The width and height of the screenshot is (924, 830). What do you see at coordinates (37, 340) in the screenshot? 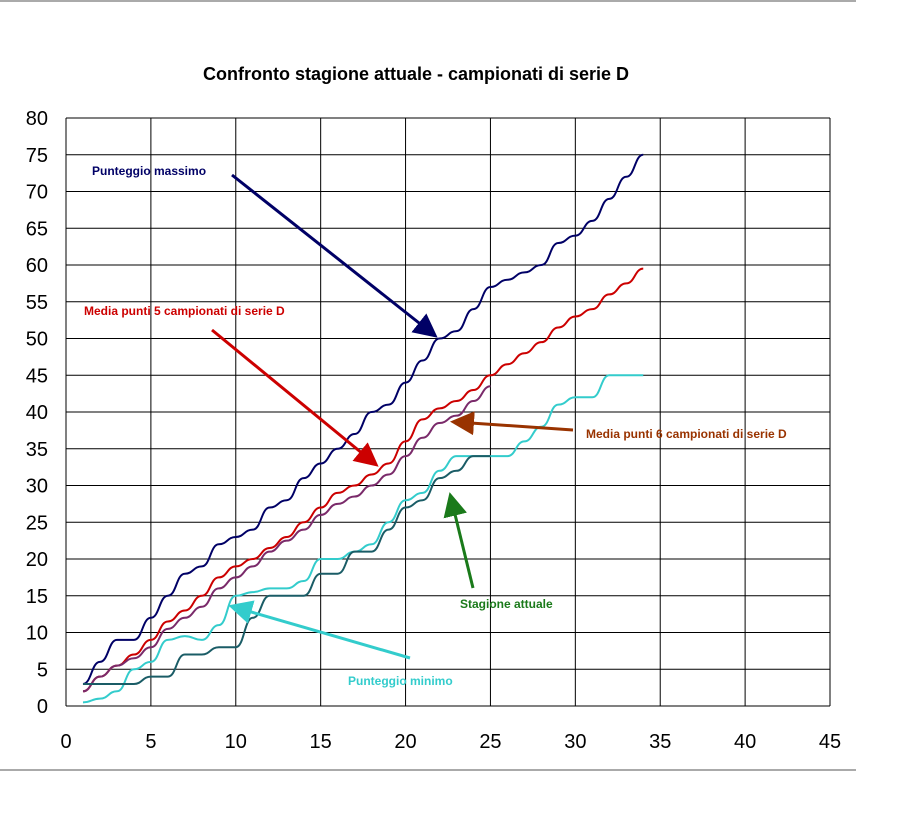
I see `y-tick-label: 50` at bounding box center [37, 340].